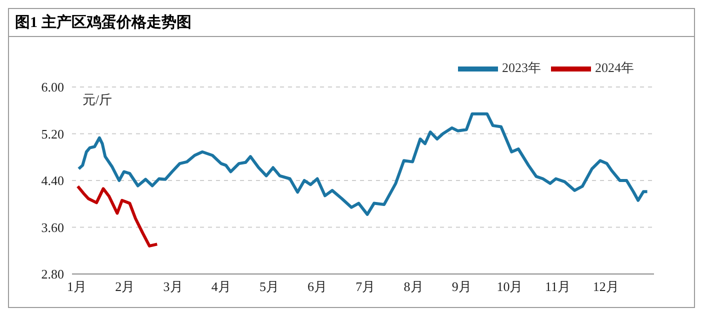 Image resolution: width=703 pixels, height=336 pixels. What do you see at coordinates (173, 286) in the screenshot?
I see `x-tick-label: 3月` at bounding box center [173, 286].